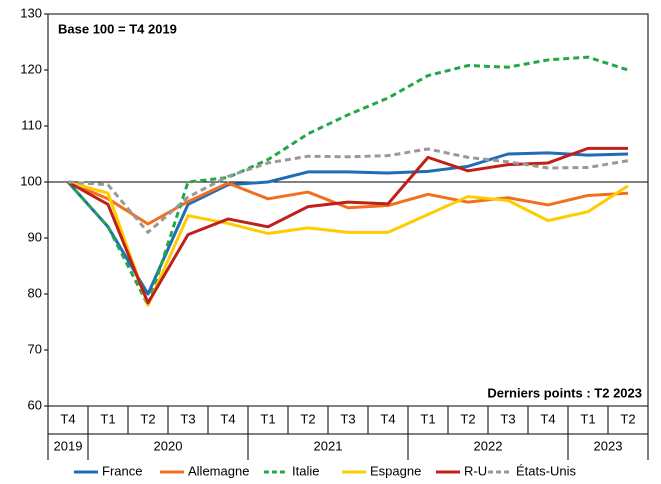  I want to click on legend-label: France, so click(122, 470).